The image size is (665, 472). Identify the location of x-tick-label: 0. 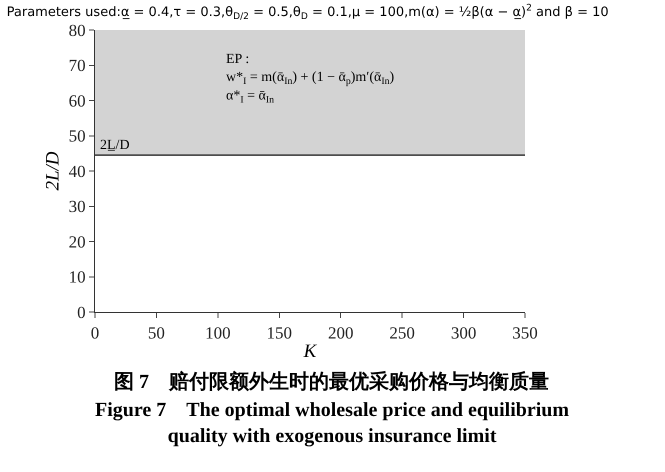
(95, 332).